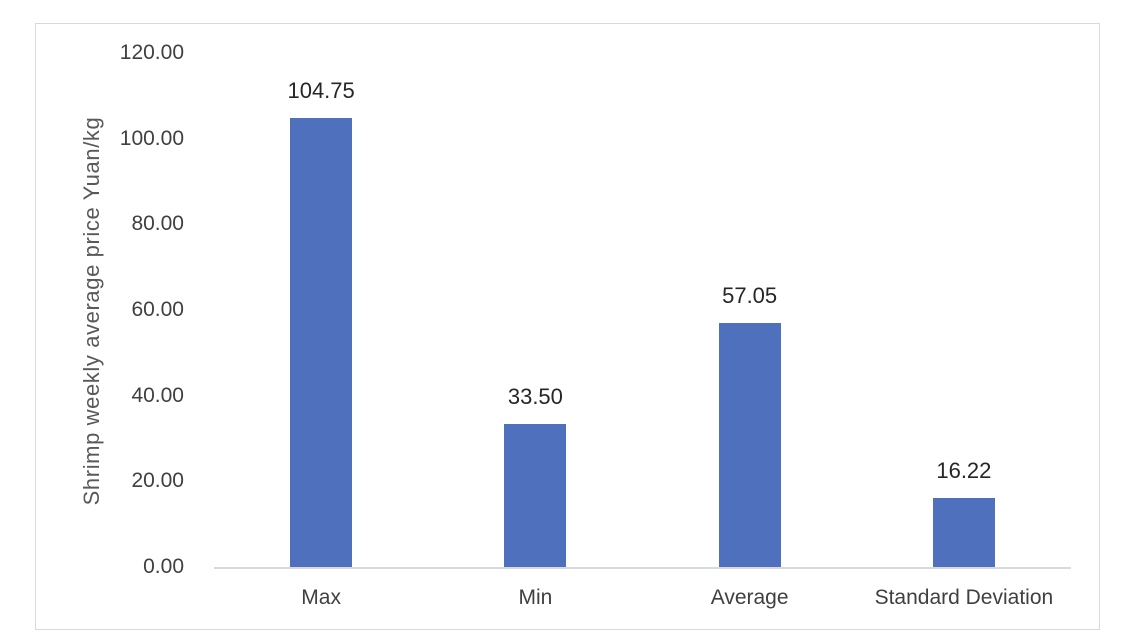 The height and width of the screenshot is (644, 1128). What do you see at coordinates (151, 52) in the screenshot?
I see `y-axis-tick-label: 120.00` at bounding box center [151, 52].